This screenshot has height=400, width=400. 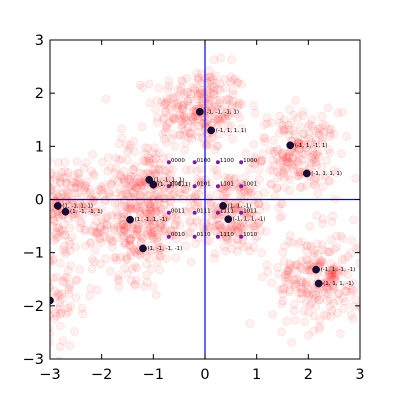 I want to click on point-label: (1, -1, 1, 1), so click(x=169, y=180).